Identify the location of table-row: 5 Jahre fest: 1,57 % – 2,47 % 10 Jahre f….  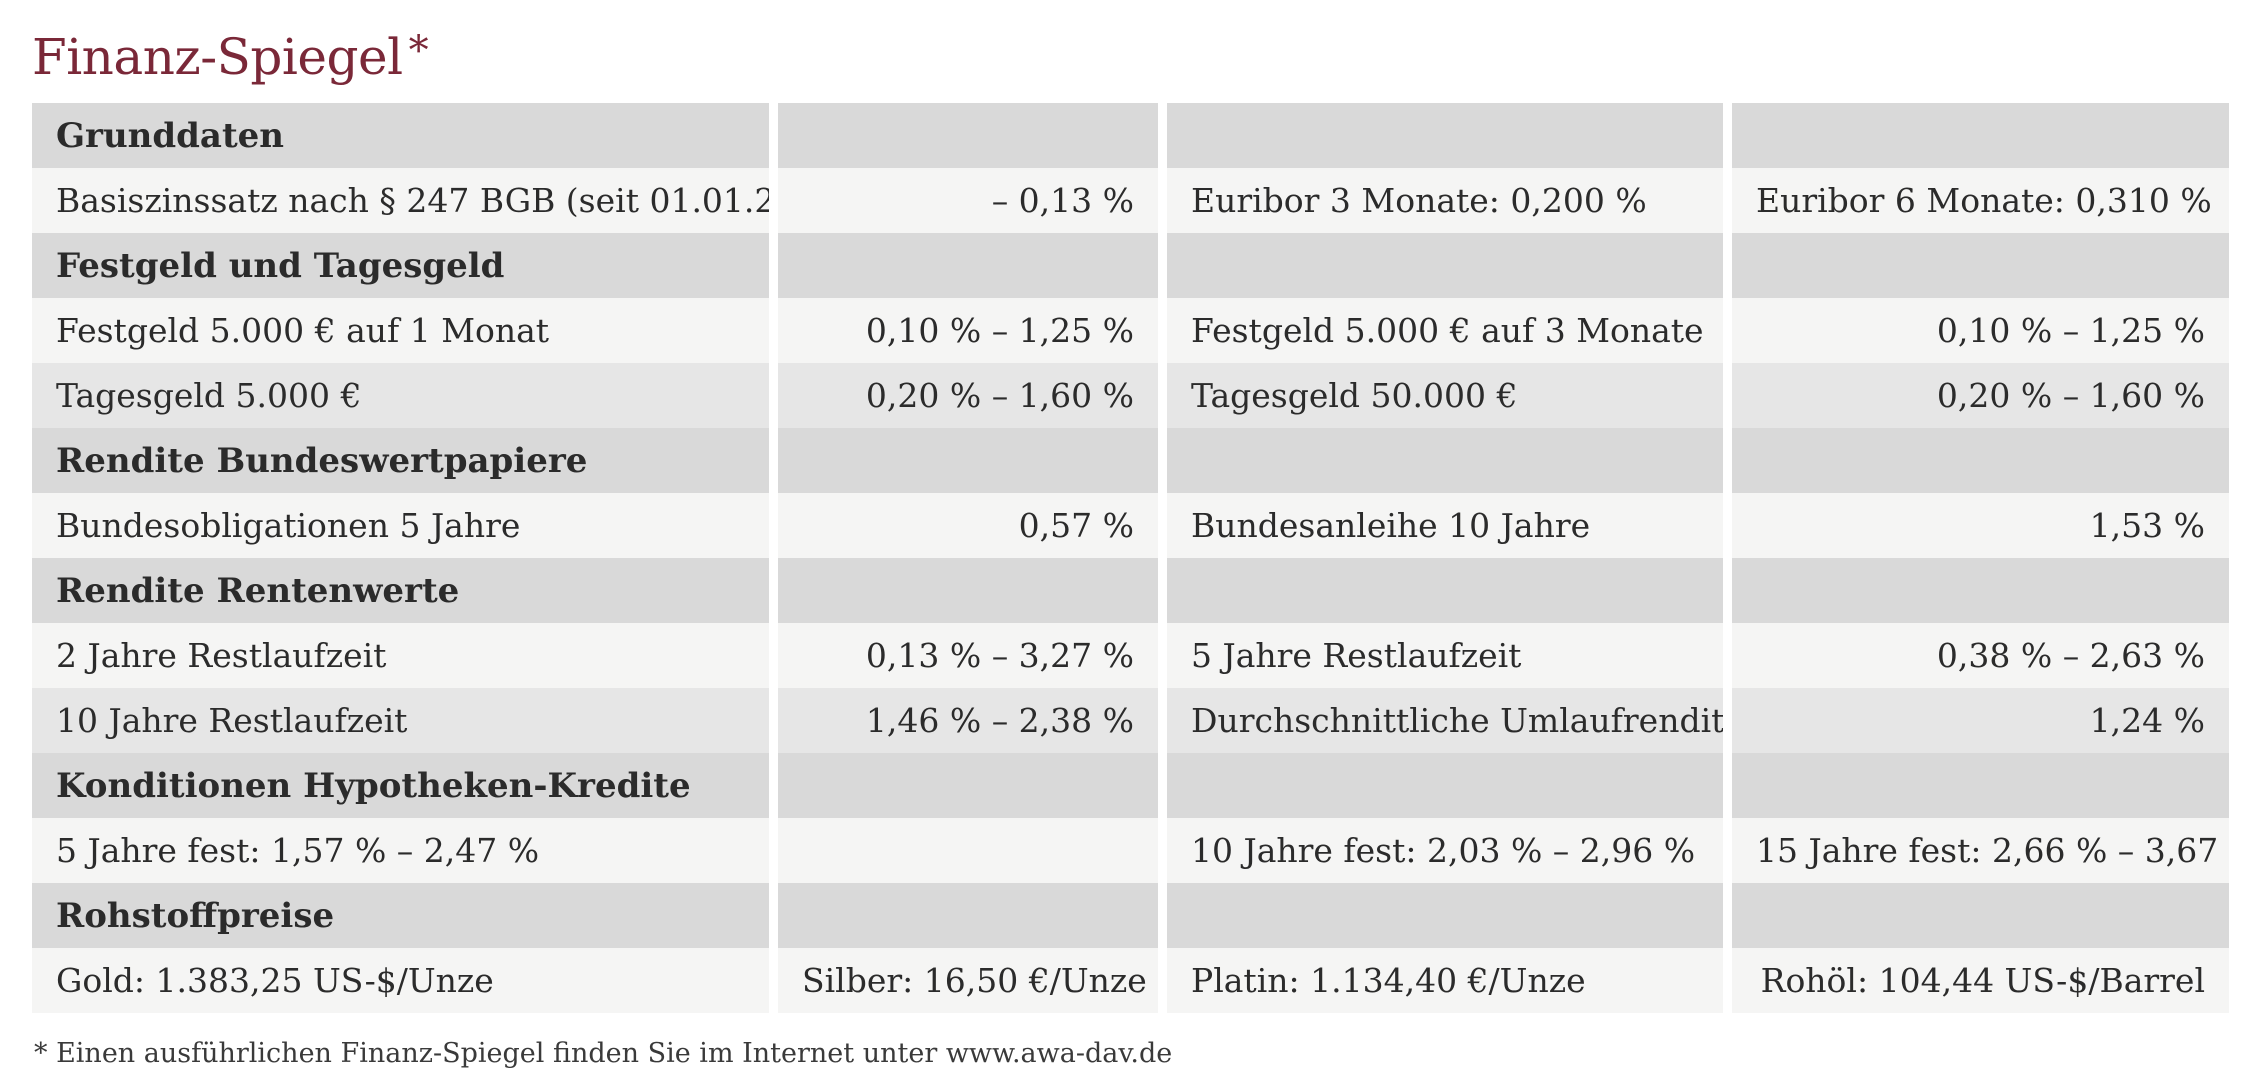
(1130, 850).